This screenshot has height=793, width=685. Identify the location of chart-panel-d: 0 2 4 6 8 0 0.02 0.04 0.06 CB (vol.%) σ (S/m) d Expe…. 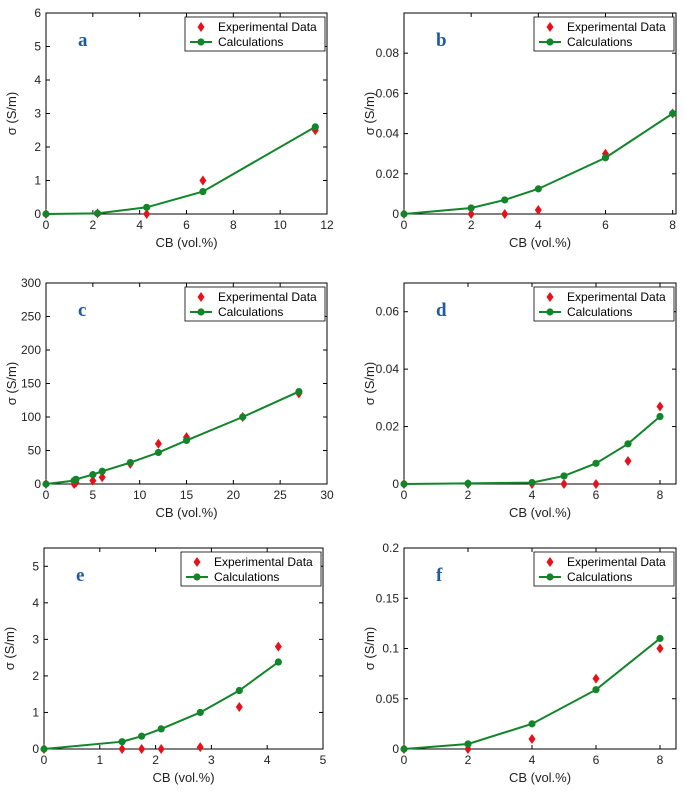
(519, 401).